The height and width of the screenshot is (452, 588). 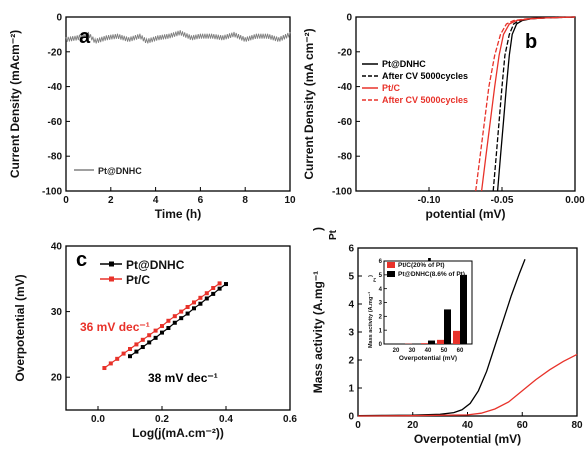 I want to click on panel-label: b, so click(x=531, y=42).